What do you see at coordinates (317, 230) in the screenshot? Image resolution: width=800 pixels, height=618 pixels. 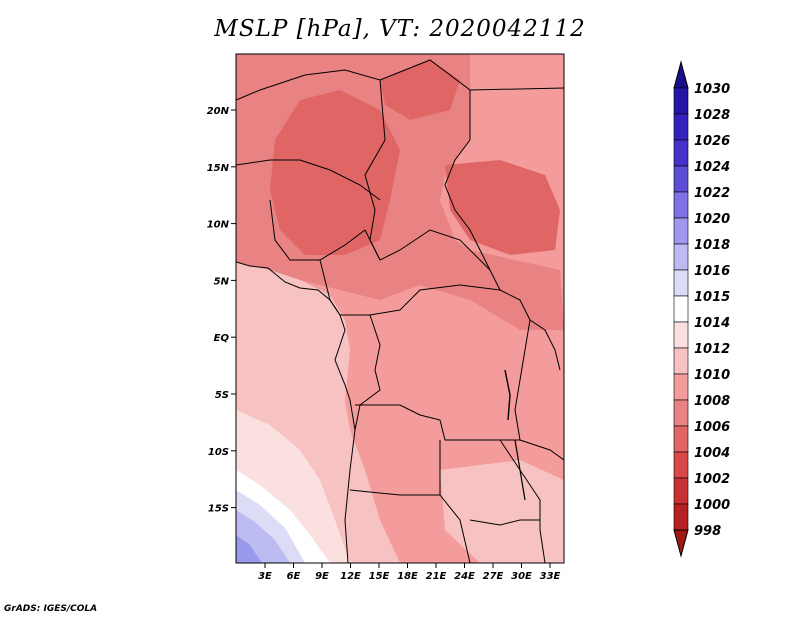 I see `border-nigeria` at bounding box center [317, 230].